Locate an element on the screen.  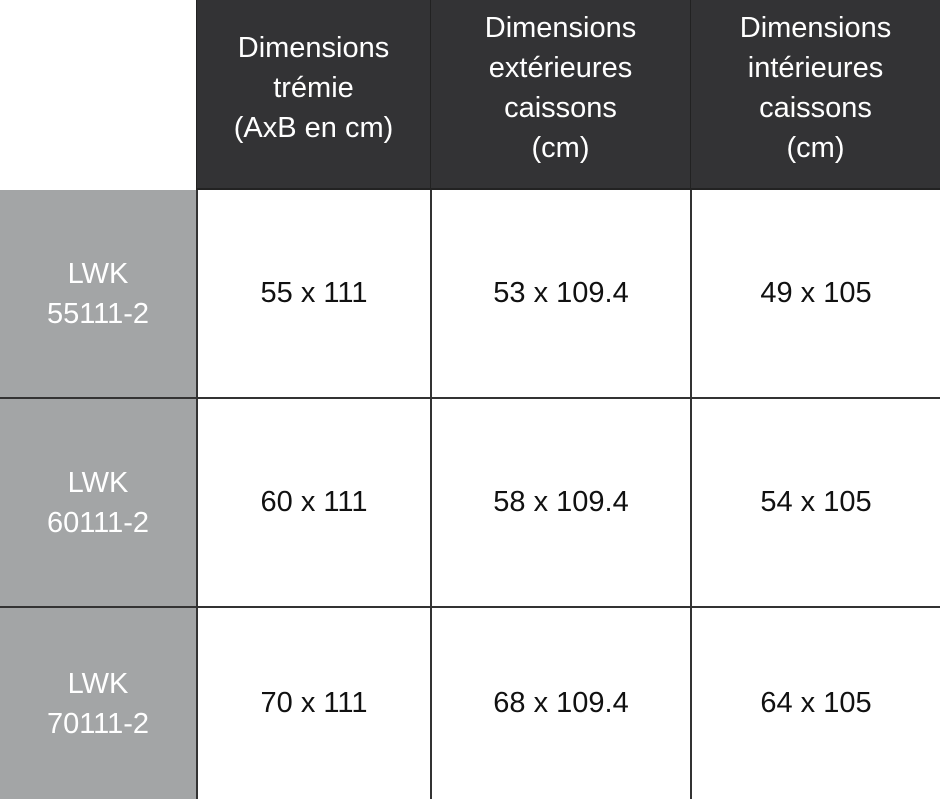
table-cell: 70 x 111 is located at coordinates (313, 703).